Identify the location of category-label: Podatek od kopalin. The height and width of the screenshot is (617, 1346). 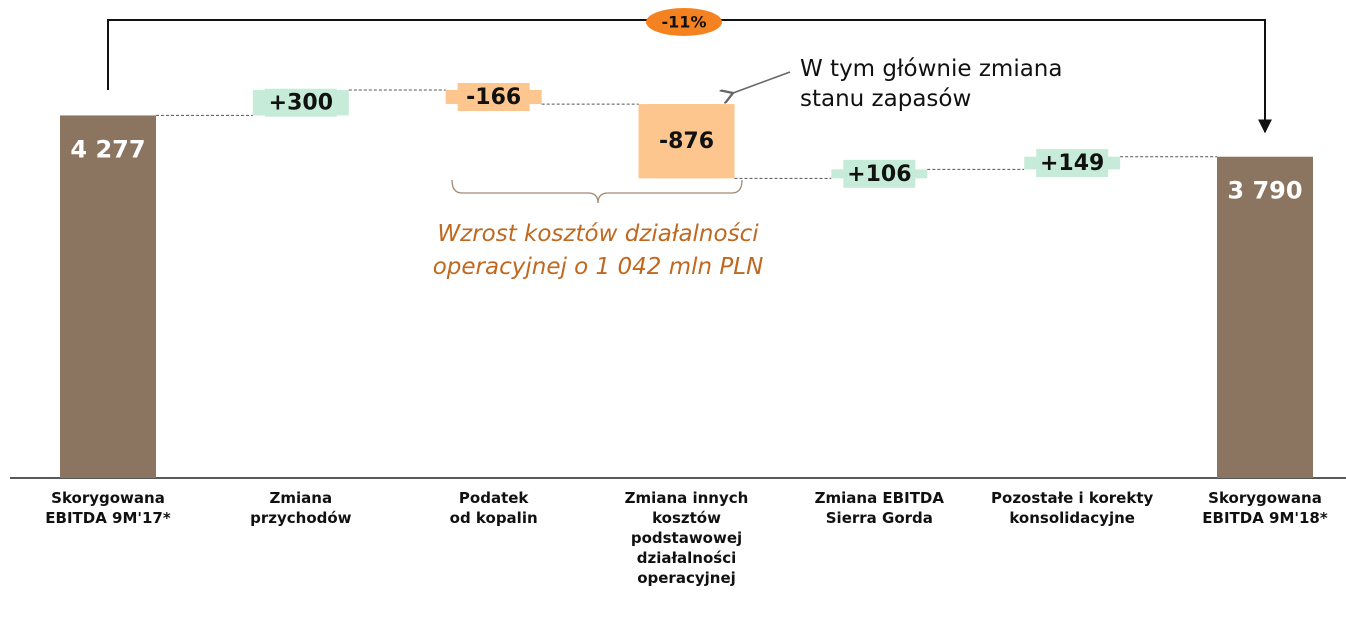
(493, 508).